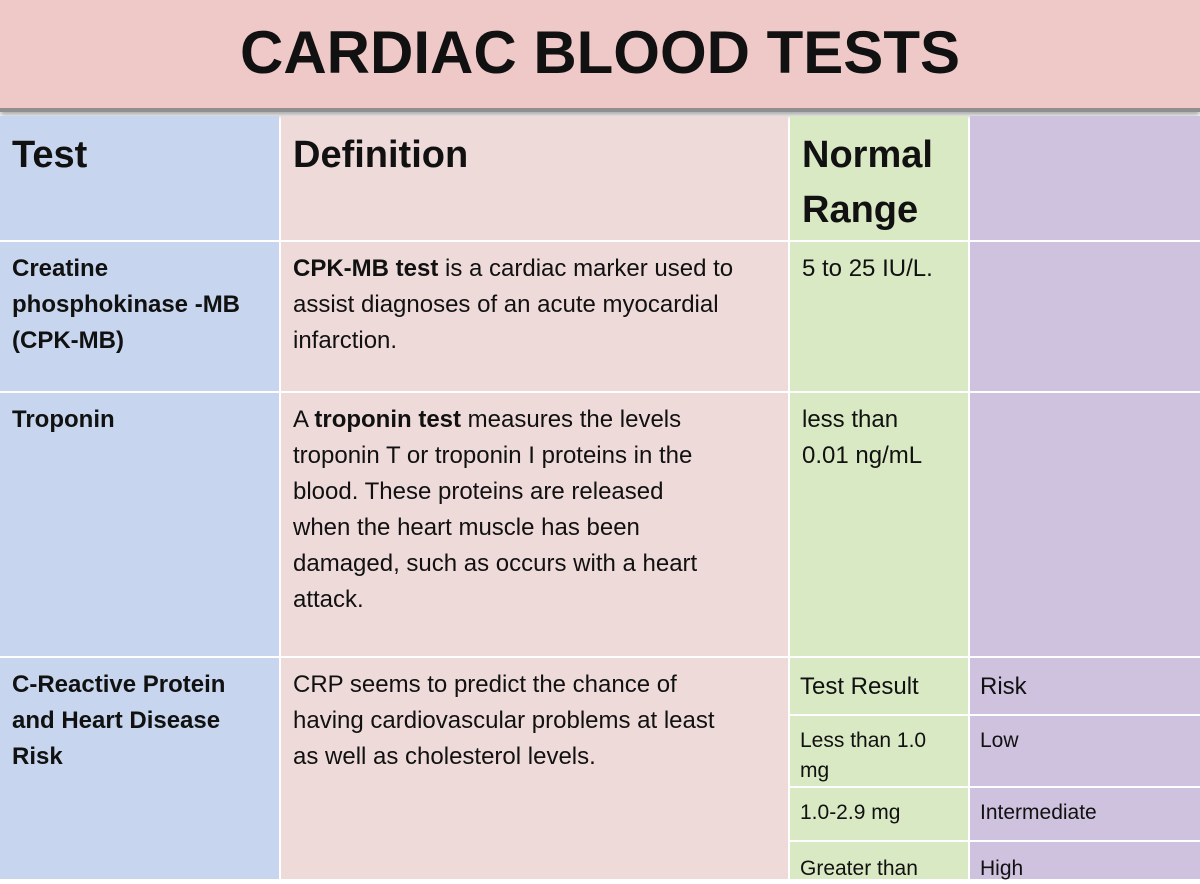  Describe the element at coordinates (867, 268) in the screenshot. I see `range-value: 5 to 25 IU/L.` at that location.